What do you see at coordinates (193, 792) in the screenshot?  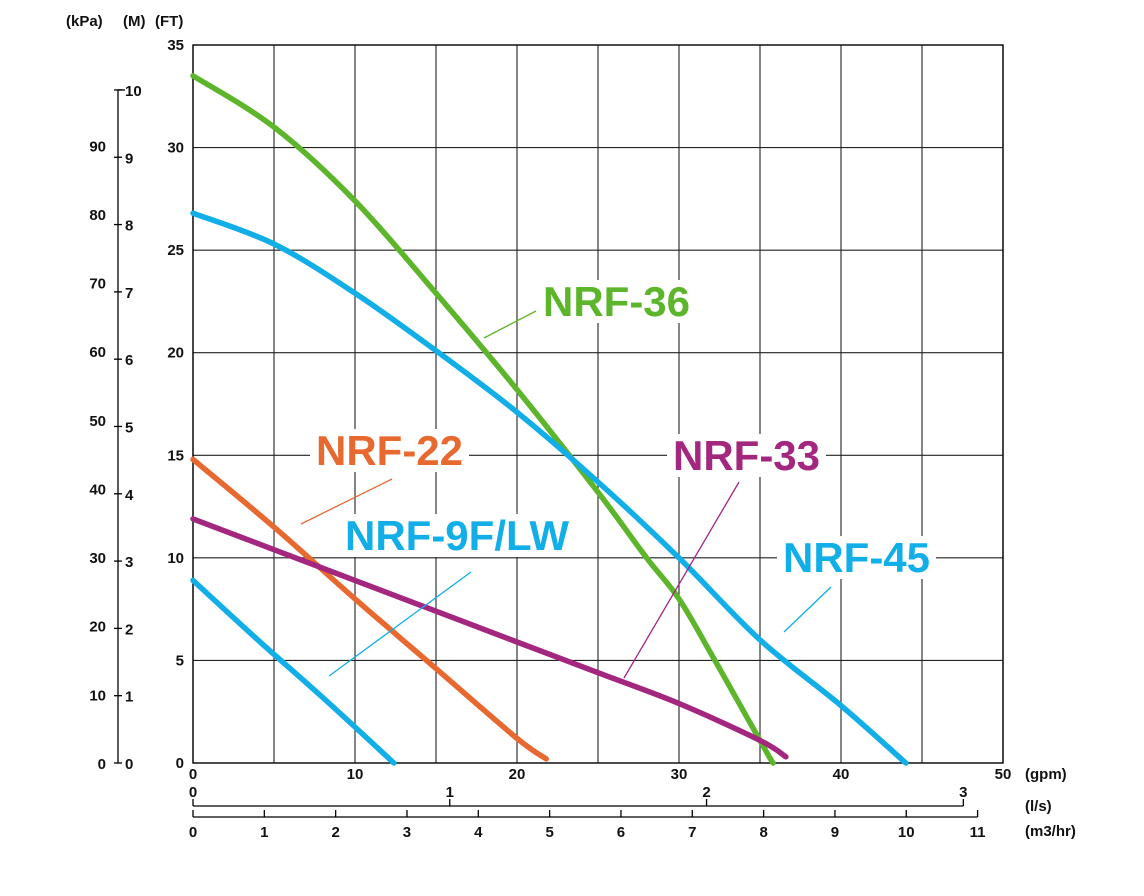 I see `x-tick-ls: 0` at bounding box center [193, 792].